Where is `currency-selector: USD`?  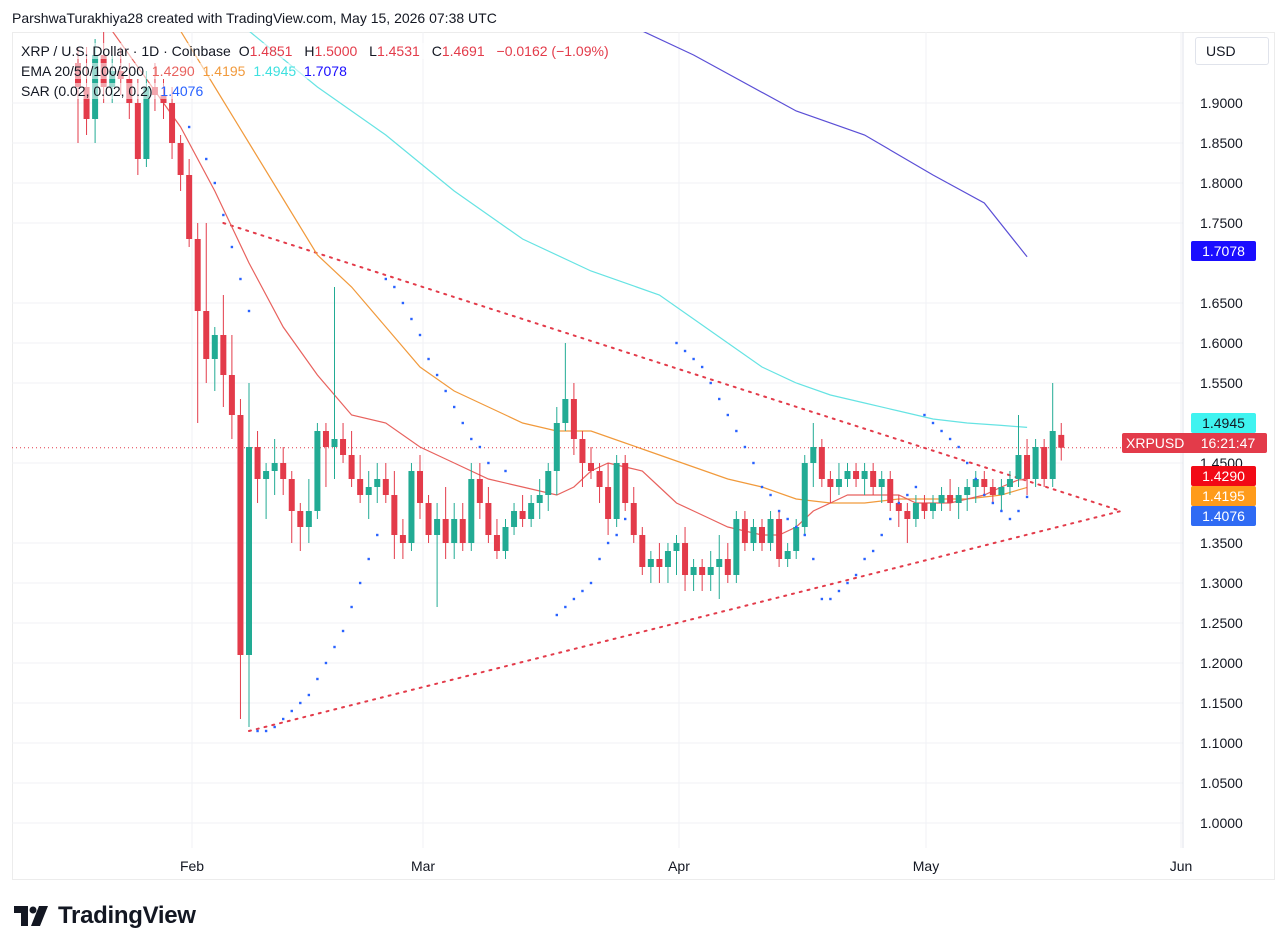
currency-selector: USD is located at coordinates (1232, 51).